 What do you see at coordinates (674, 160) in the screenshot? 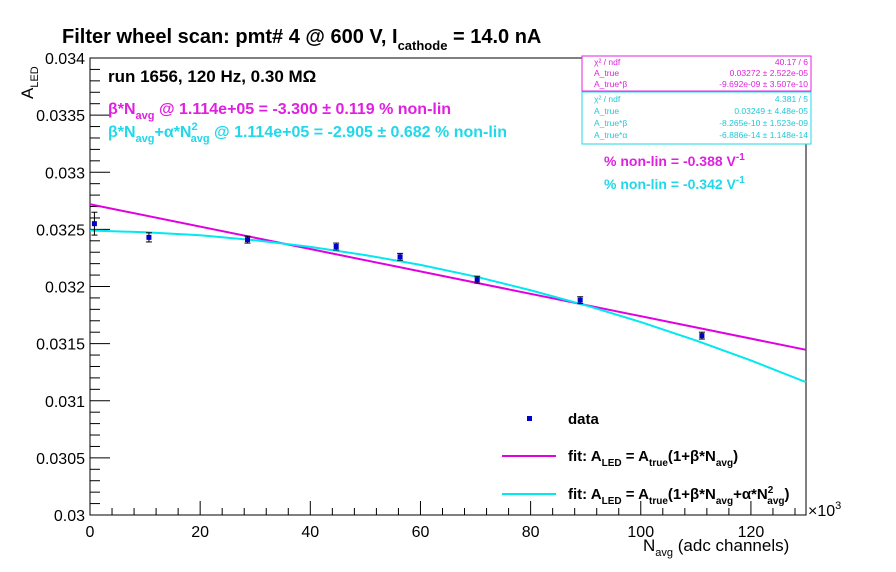
I see `nonlin-per-volt-linear: % non-lin = -0.388 V-1` at bounding box center [674, 160].